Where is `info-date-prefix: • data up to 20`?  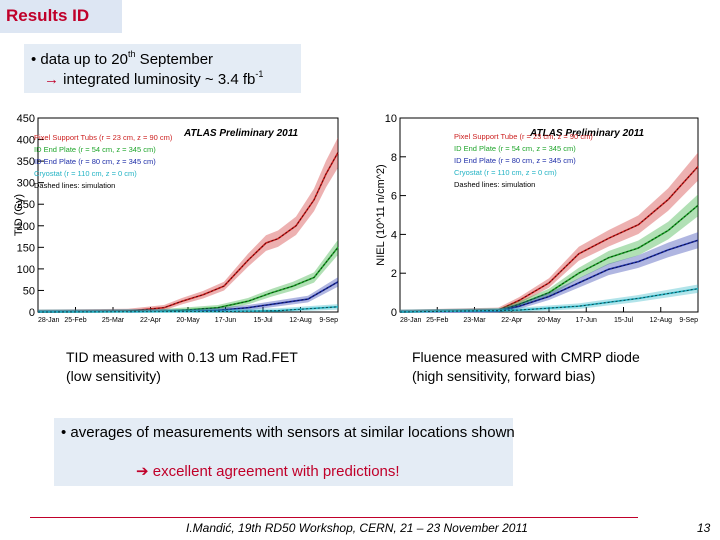
info-date-prefix: • data up to 20 is located at coordinates (79, 59).